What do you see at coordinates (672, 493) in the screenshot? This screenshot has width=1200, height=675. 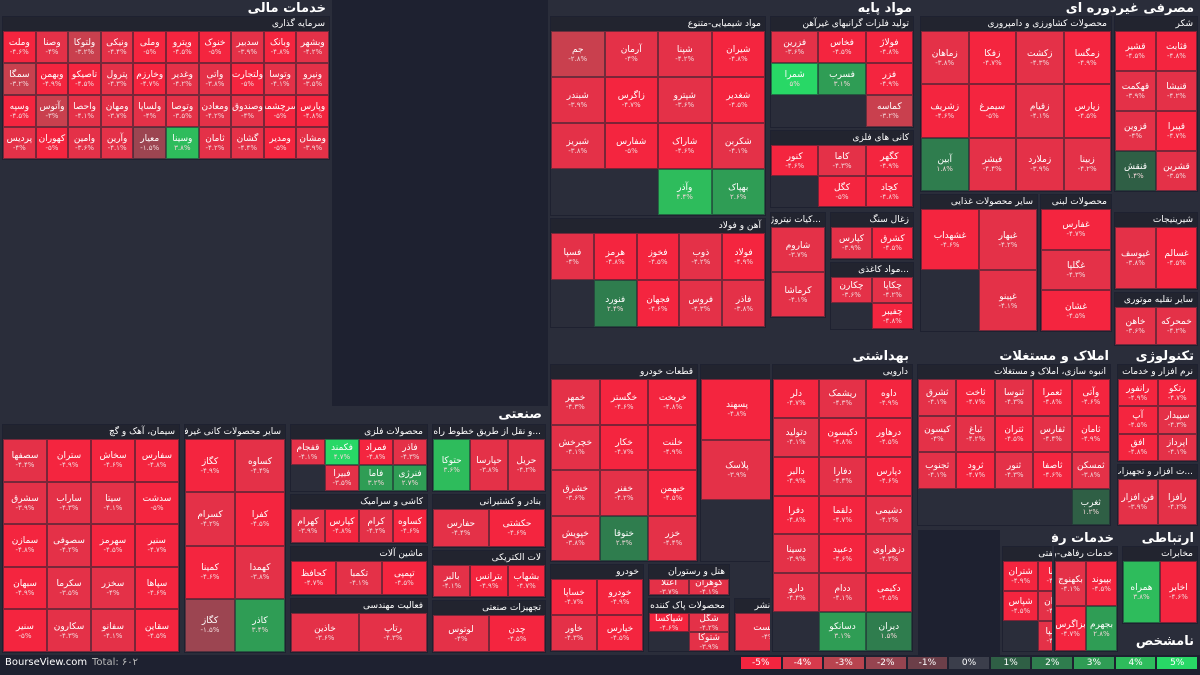 I see `stock-tile: خبهمن -۴.۵%` at bounding box center [672, 493].